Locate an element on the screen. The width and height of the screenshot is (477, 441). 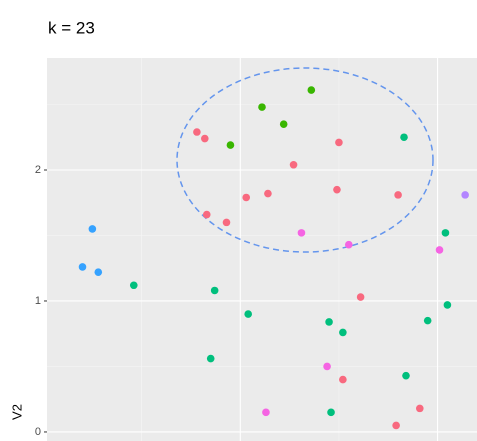
y-tick-label: 2 is located at coordinates (38, 170).